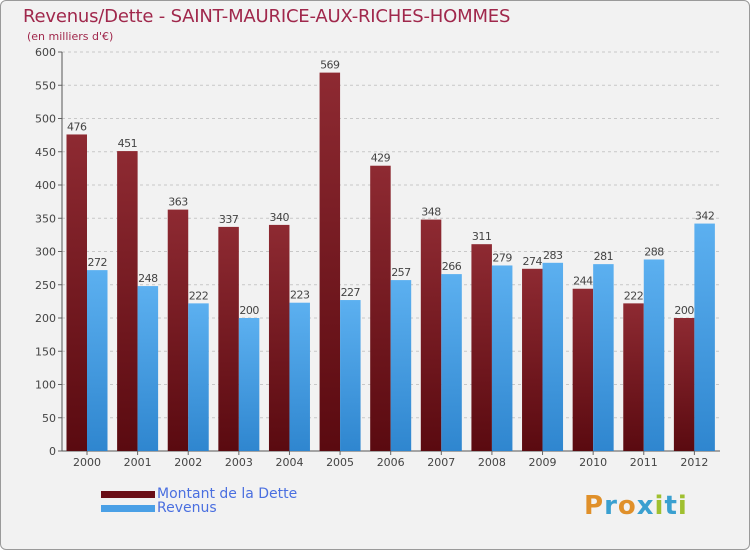 The image size is (750, 550). Describe the element at coordinates (45, 85) in the screenshot. I see `y-tick-label: 550` at that location.